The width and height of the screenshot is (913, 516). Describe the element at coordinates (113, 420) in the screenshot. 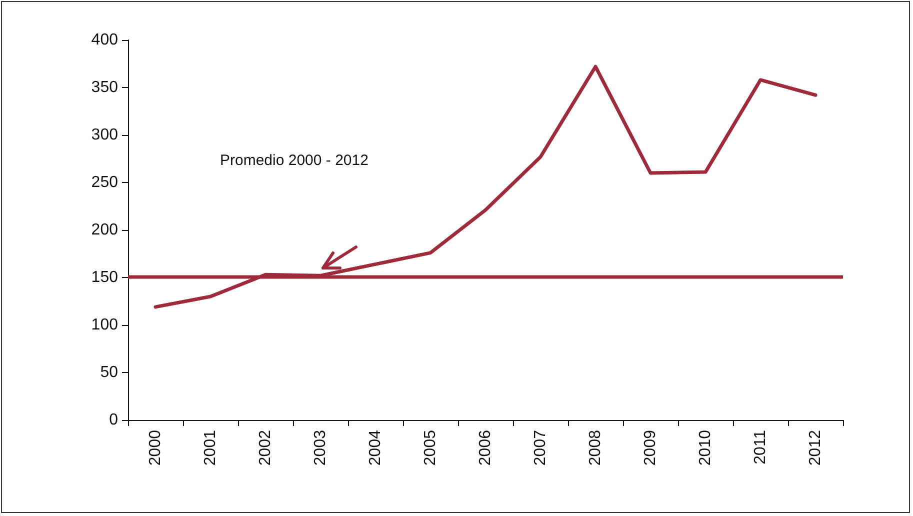

I see `y-tick-label: 0` at that location.